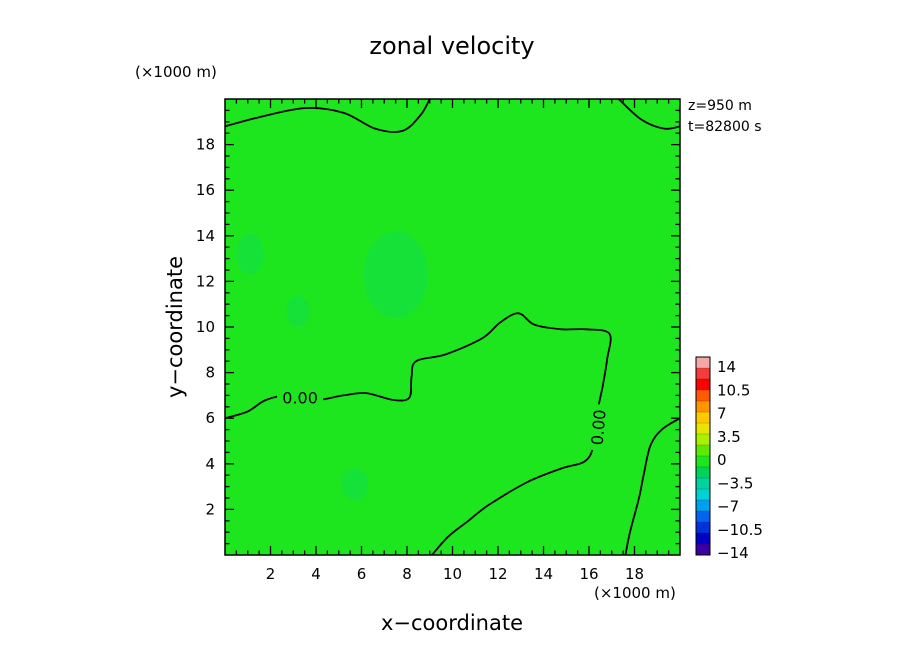 Image resolution: width=904 pixels, height=654 pixels. What do you see at coordinates (588, 574) in the screenshot?
I see `x-tick-label: 16` at bounding box center [588, 574].